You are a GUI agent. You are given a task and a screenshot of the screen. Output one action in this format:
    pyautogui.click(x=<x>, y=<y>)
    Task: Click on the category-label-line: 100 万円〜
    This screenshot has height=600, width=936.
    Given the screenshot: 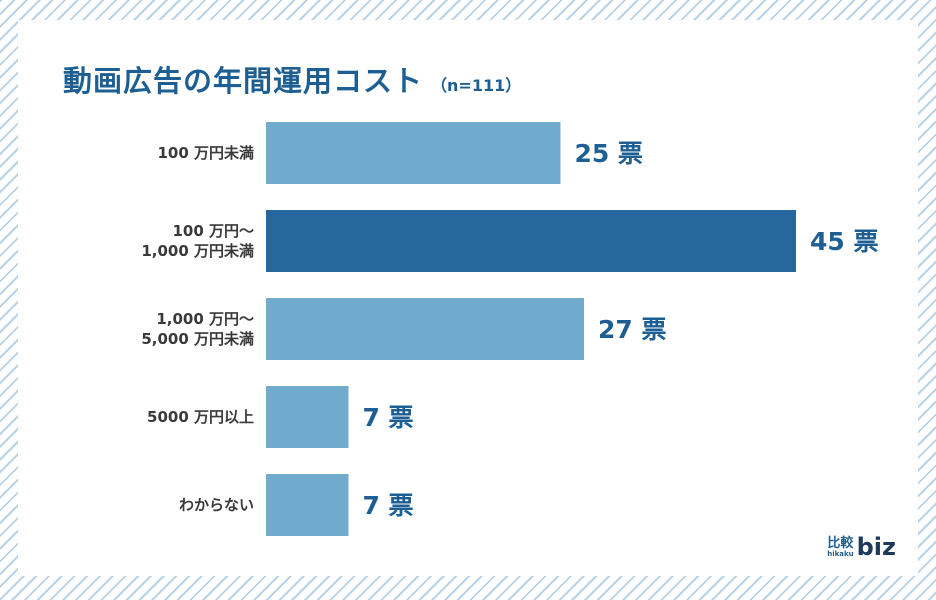 What is the action you would take?
    pyautogui.click(x=213, y=231)
    